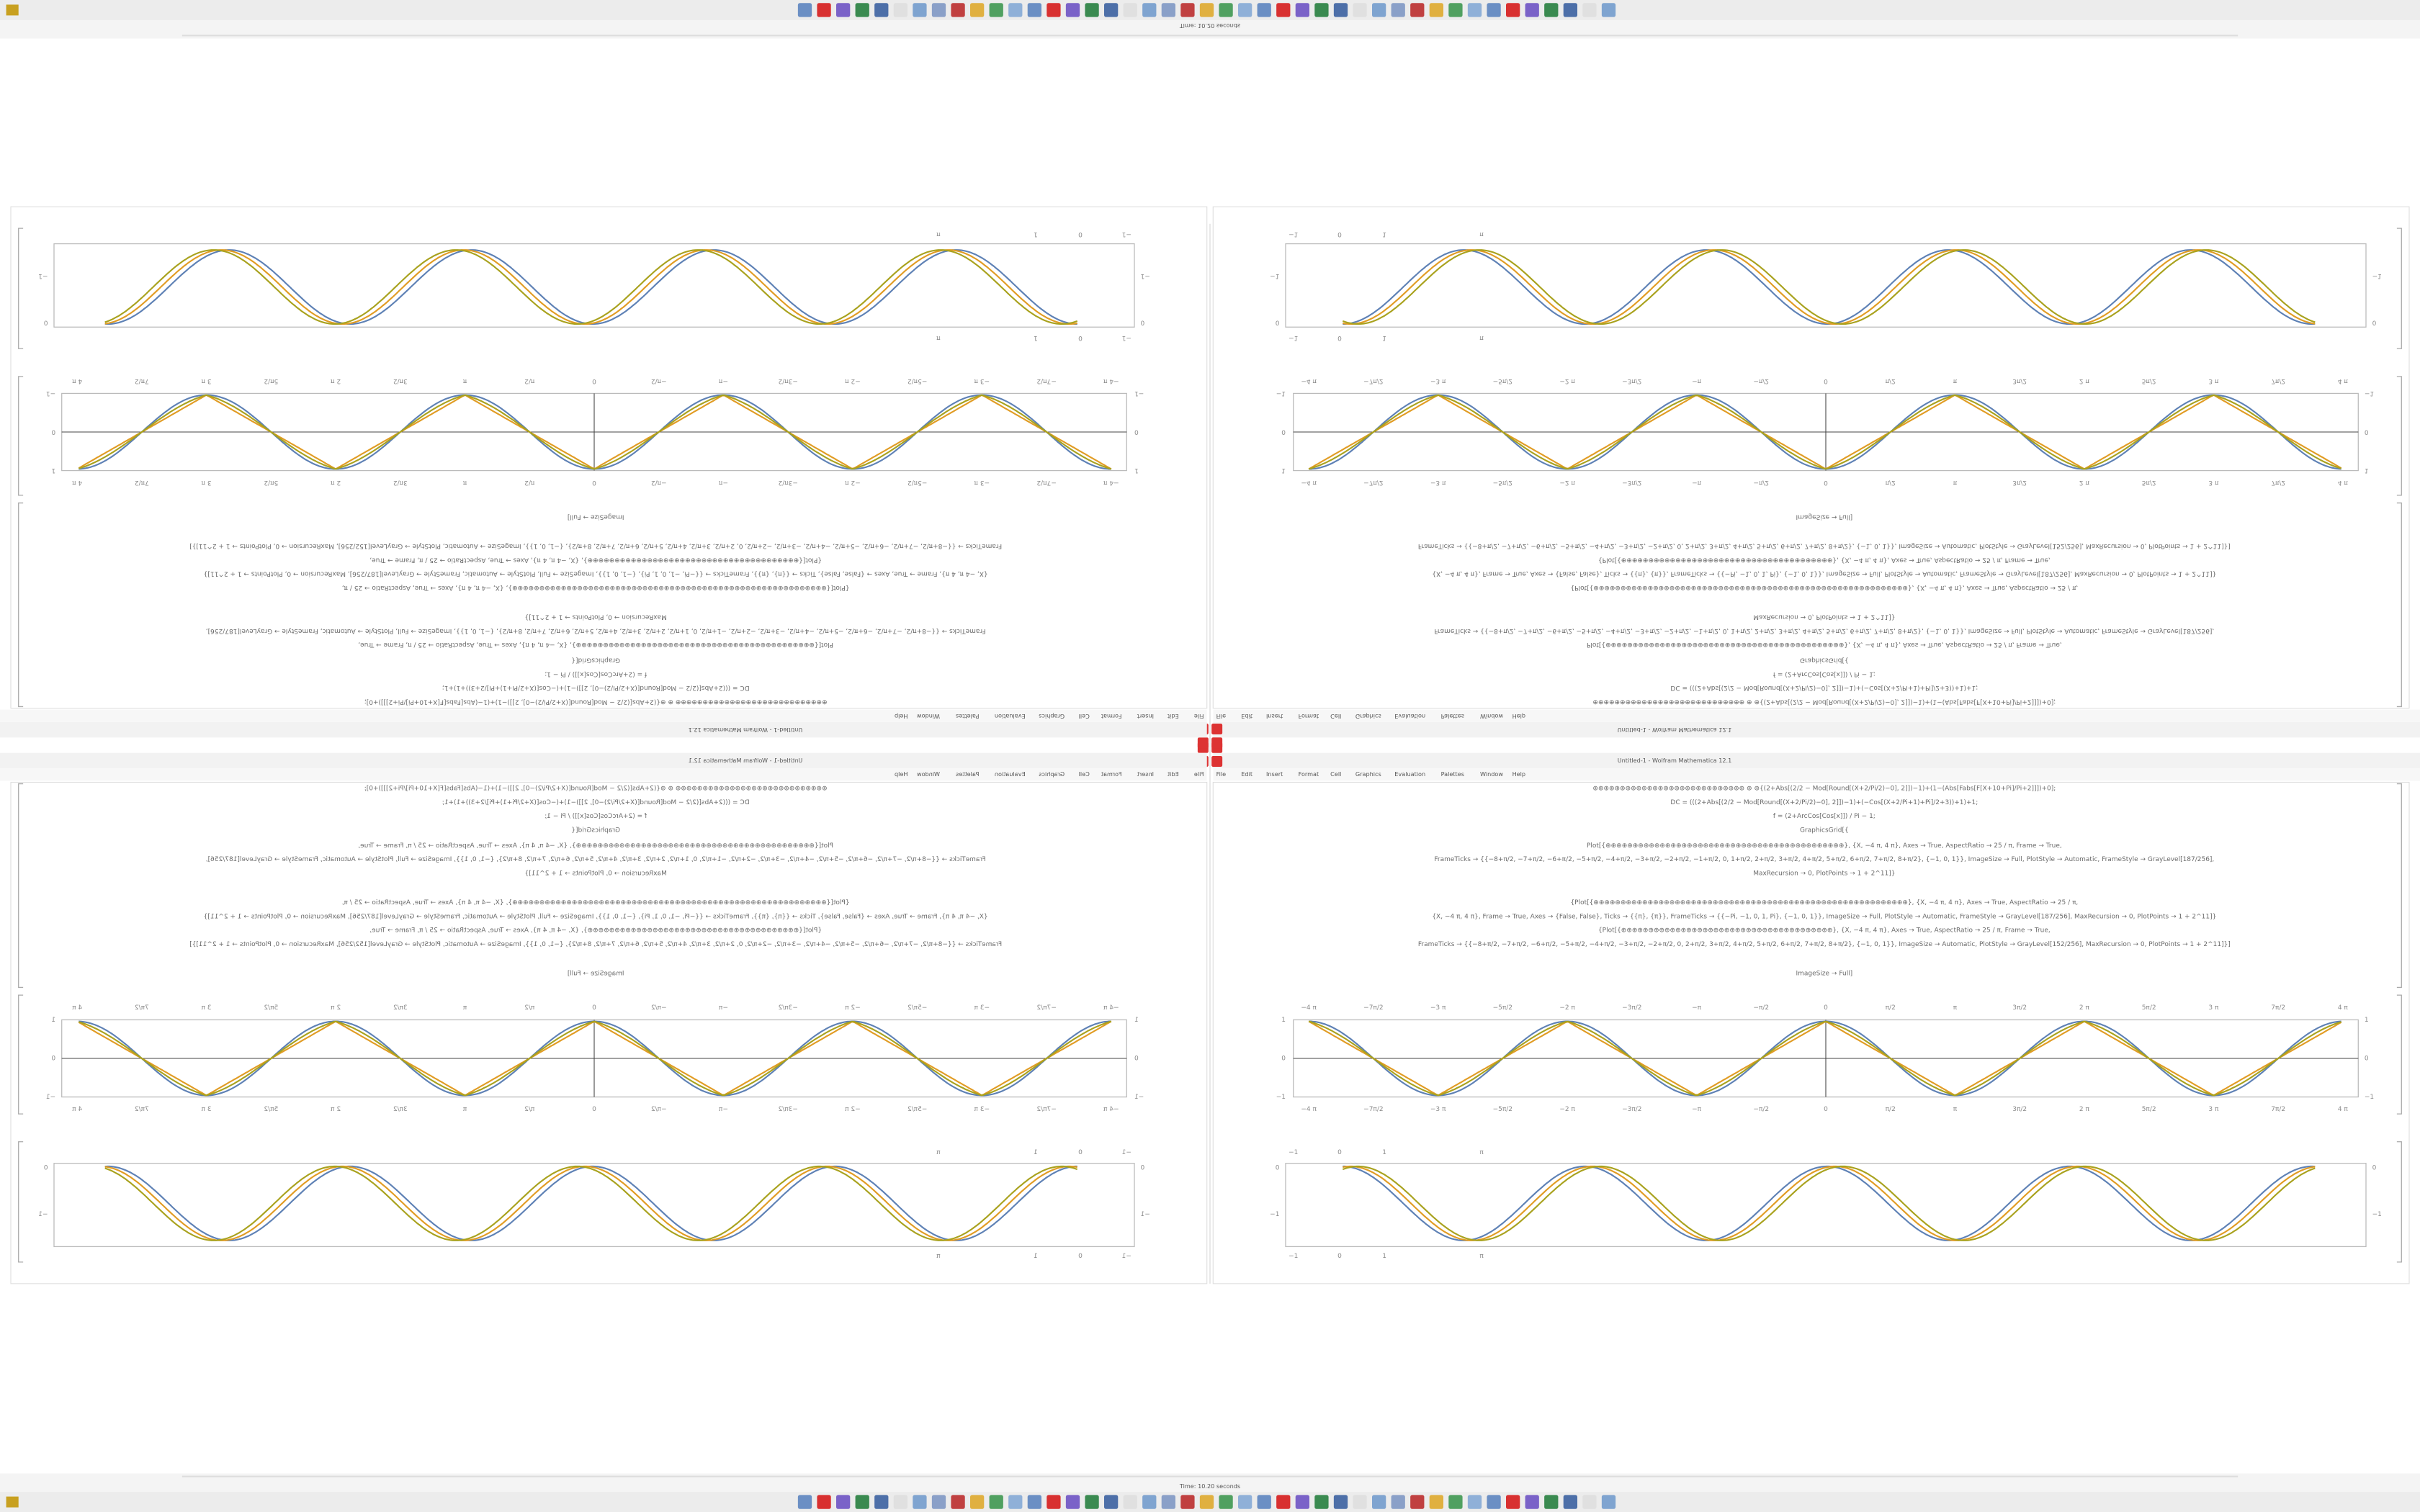 Image resolution: width=2420 pixels, height=1512 pixels. What do you see at coordinates (13, 10) in the screenshot?
I see `start-icon` at bounding box center [13, 10].